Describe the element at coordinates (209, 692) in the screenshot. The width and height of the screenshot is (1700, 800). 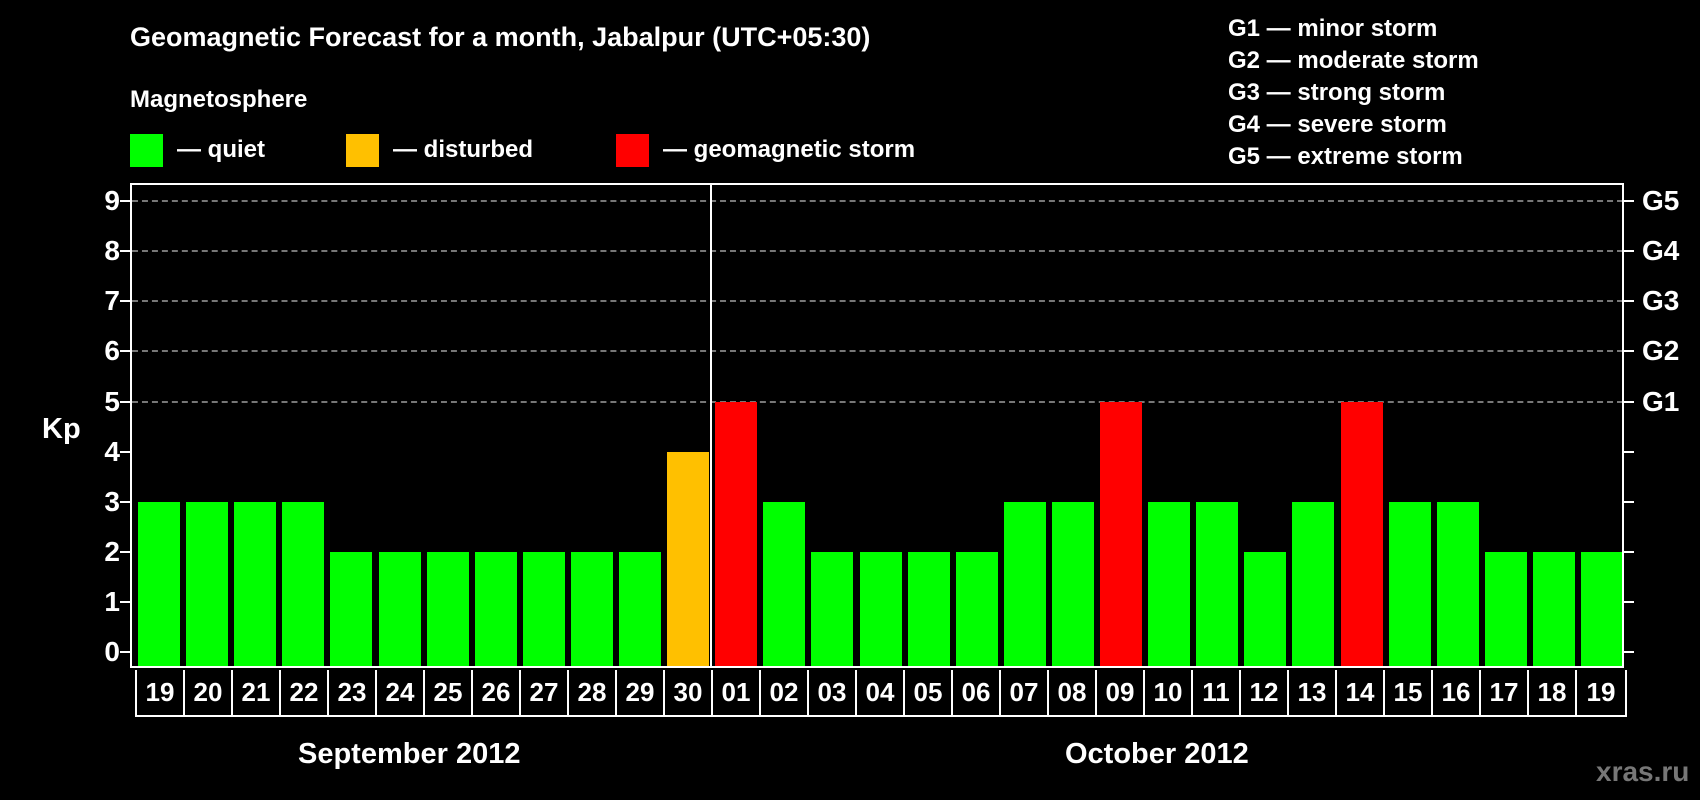
I see `date-cell: 20` at that location.